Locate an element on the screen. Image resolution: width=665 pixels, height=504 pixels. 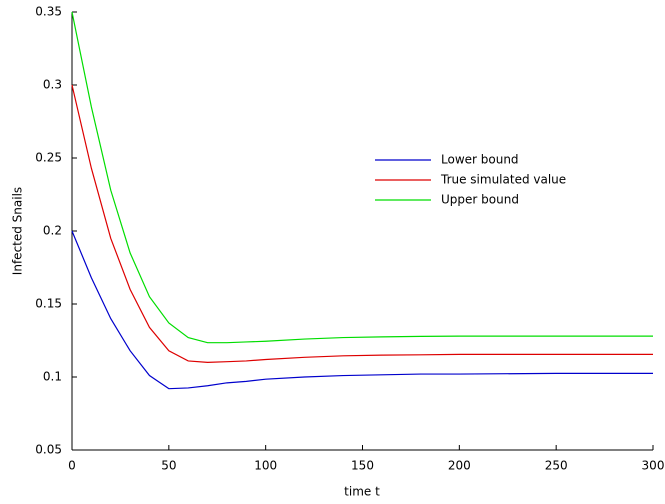
legend-label: True simulated value is located at coordinates (503, 180).